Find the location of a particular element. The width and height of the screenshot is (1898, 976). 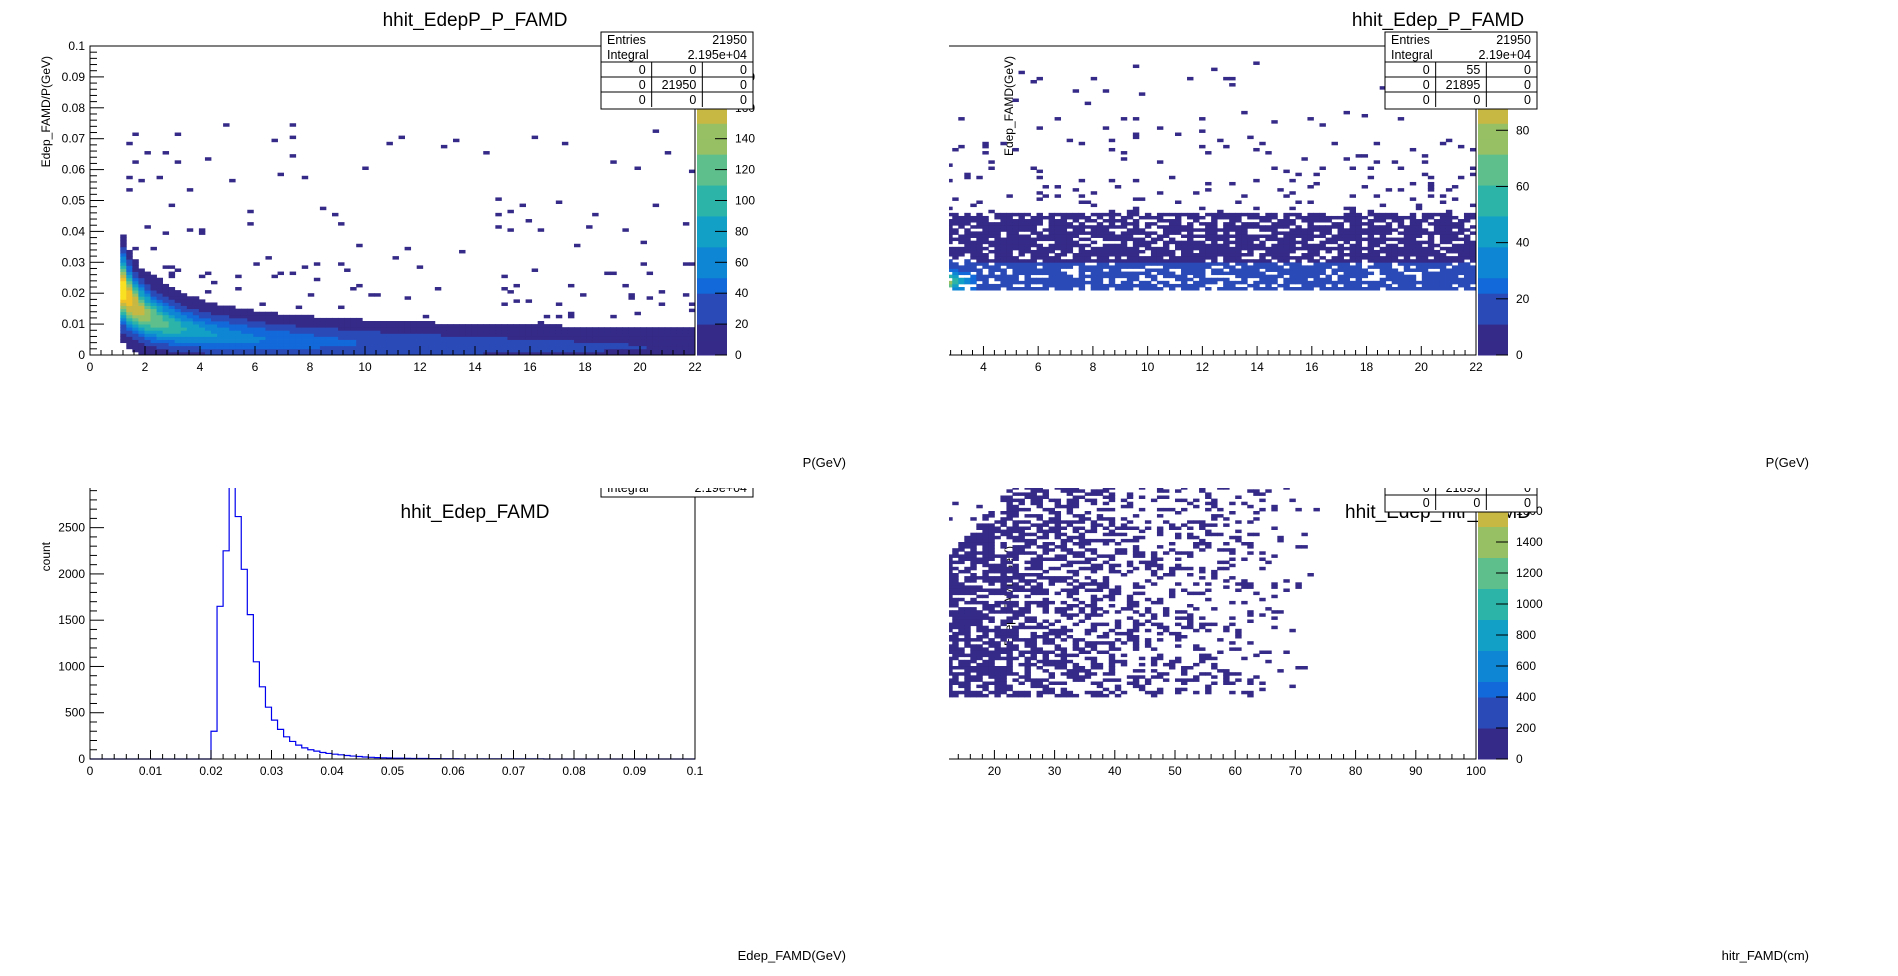

palette-cell is located at coordinates (712, 301).